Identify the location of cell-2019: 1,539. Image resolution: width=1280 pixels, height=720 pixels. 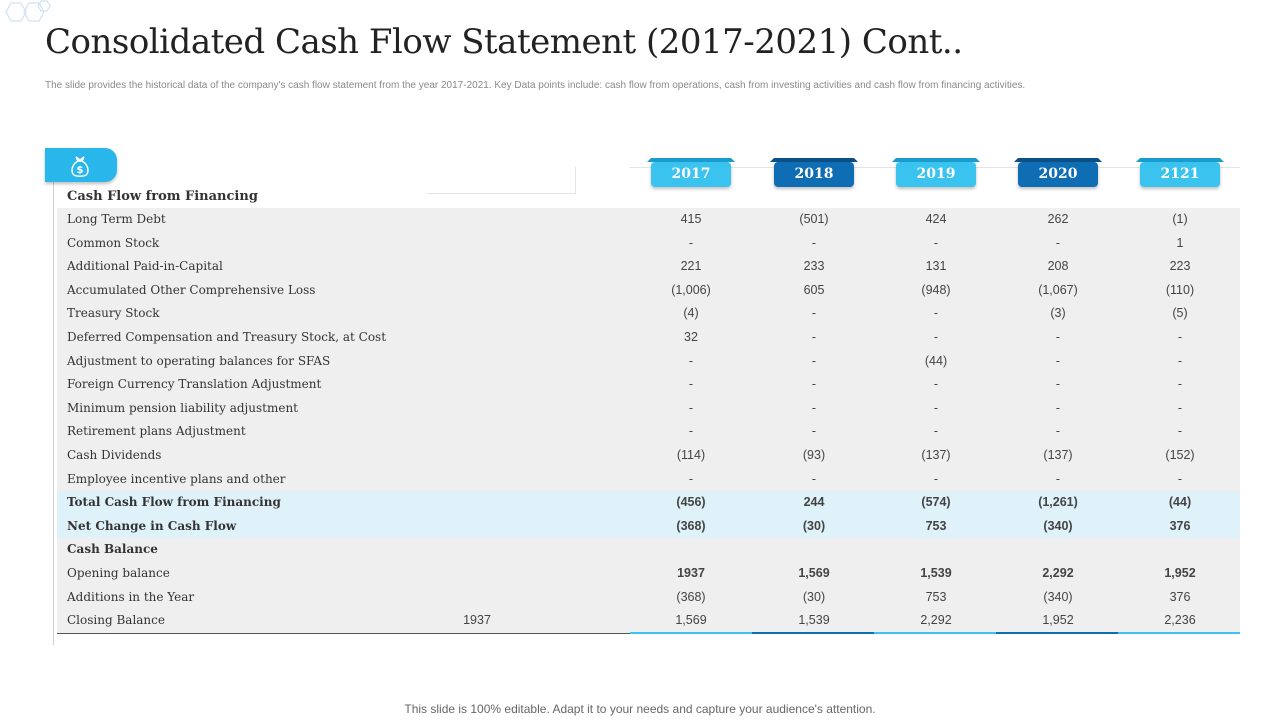
(936, 572).